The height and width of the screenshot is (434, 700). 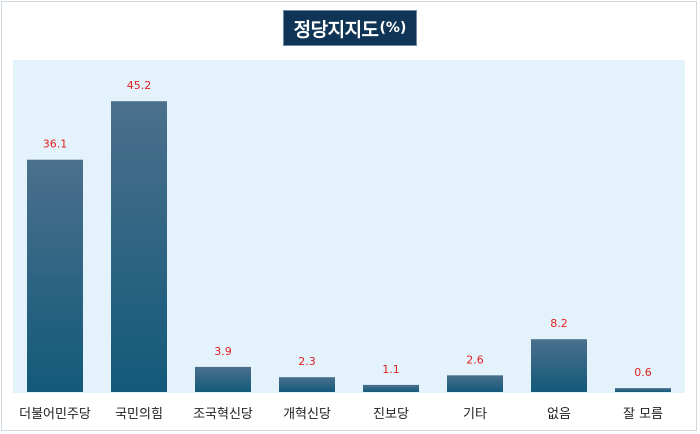 What do you see at coordinates (336, 29) in the screenshot?
I see `chart-title-text: 정당지지도` at bounding box center [336, 29].